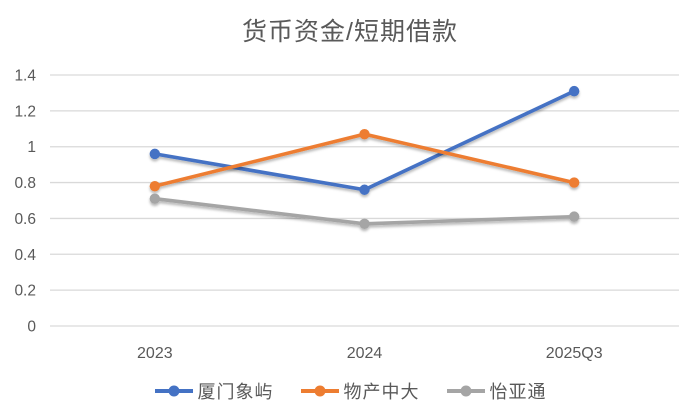  I want to click on y-tick-label: 0.4, so click(25, 255).